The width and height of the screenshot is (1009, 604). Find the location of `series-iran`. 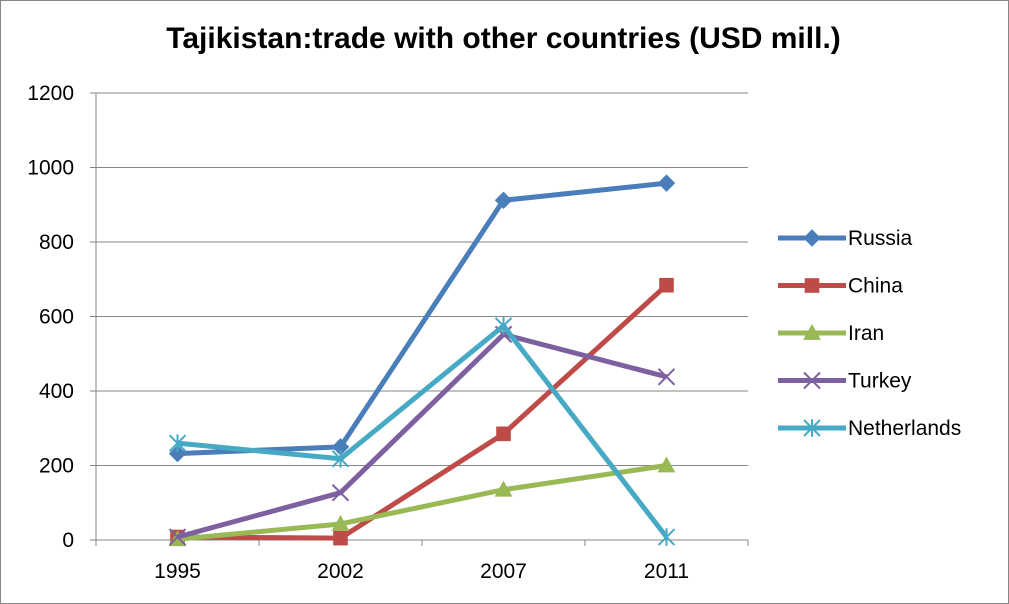

series-iran is located at coordinates (422, 501).